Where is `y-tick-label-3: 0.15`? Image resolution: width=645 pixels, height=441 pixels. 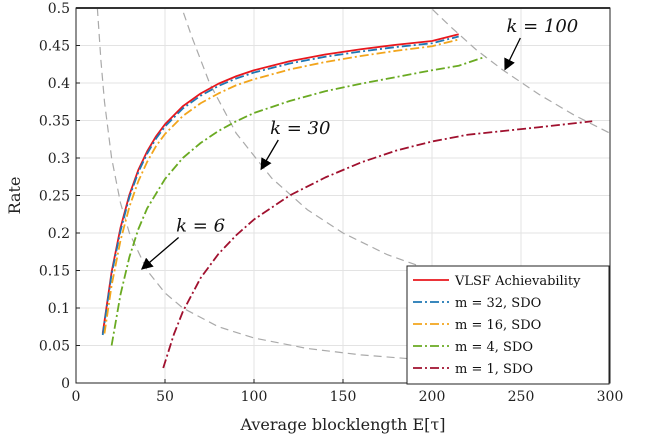
y-tick-label-3: 0.15 is located at coordinates (54, 272).